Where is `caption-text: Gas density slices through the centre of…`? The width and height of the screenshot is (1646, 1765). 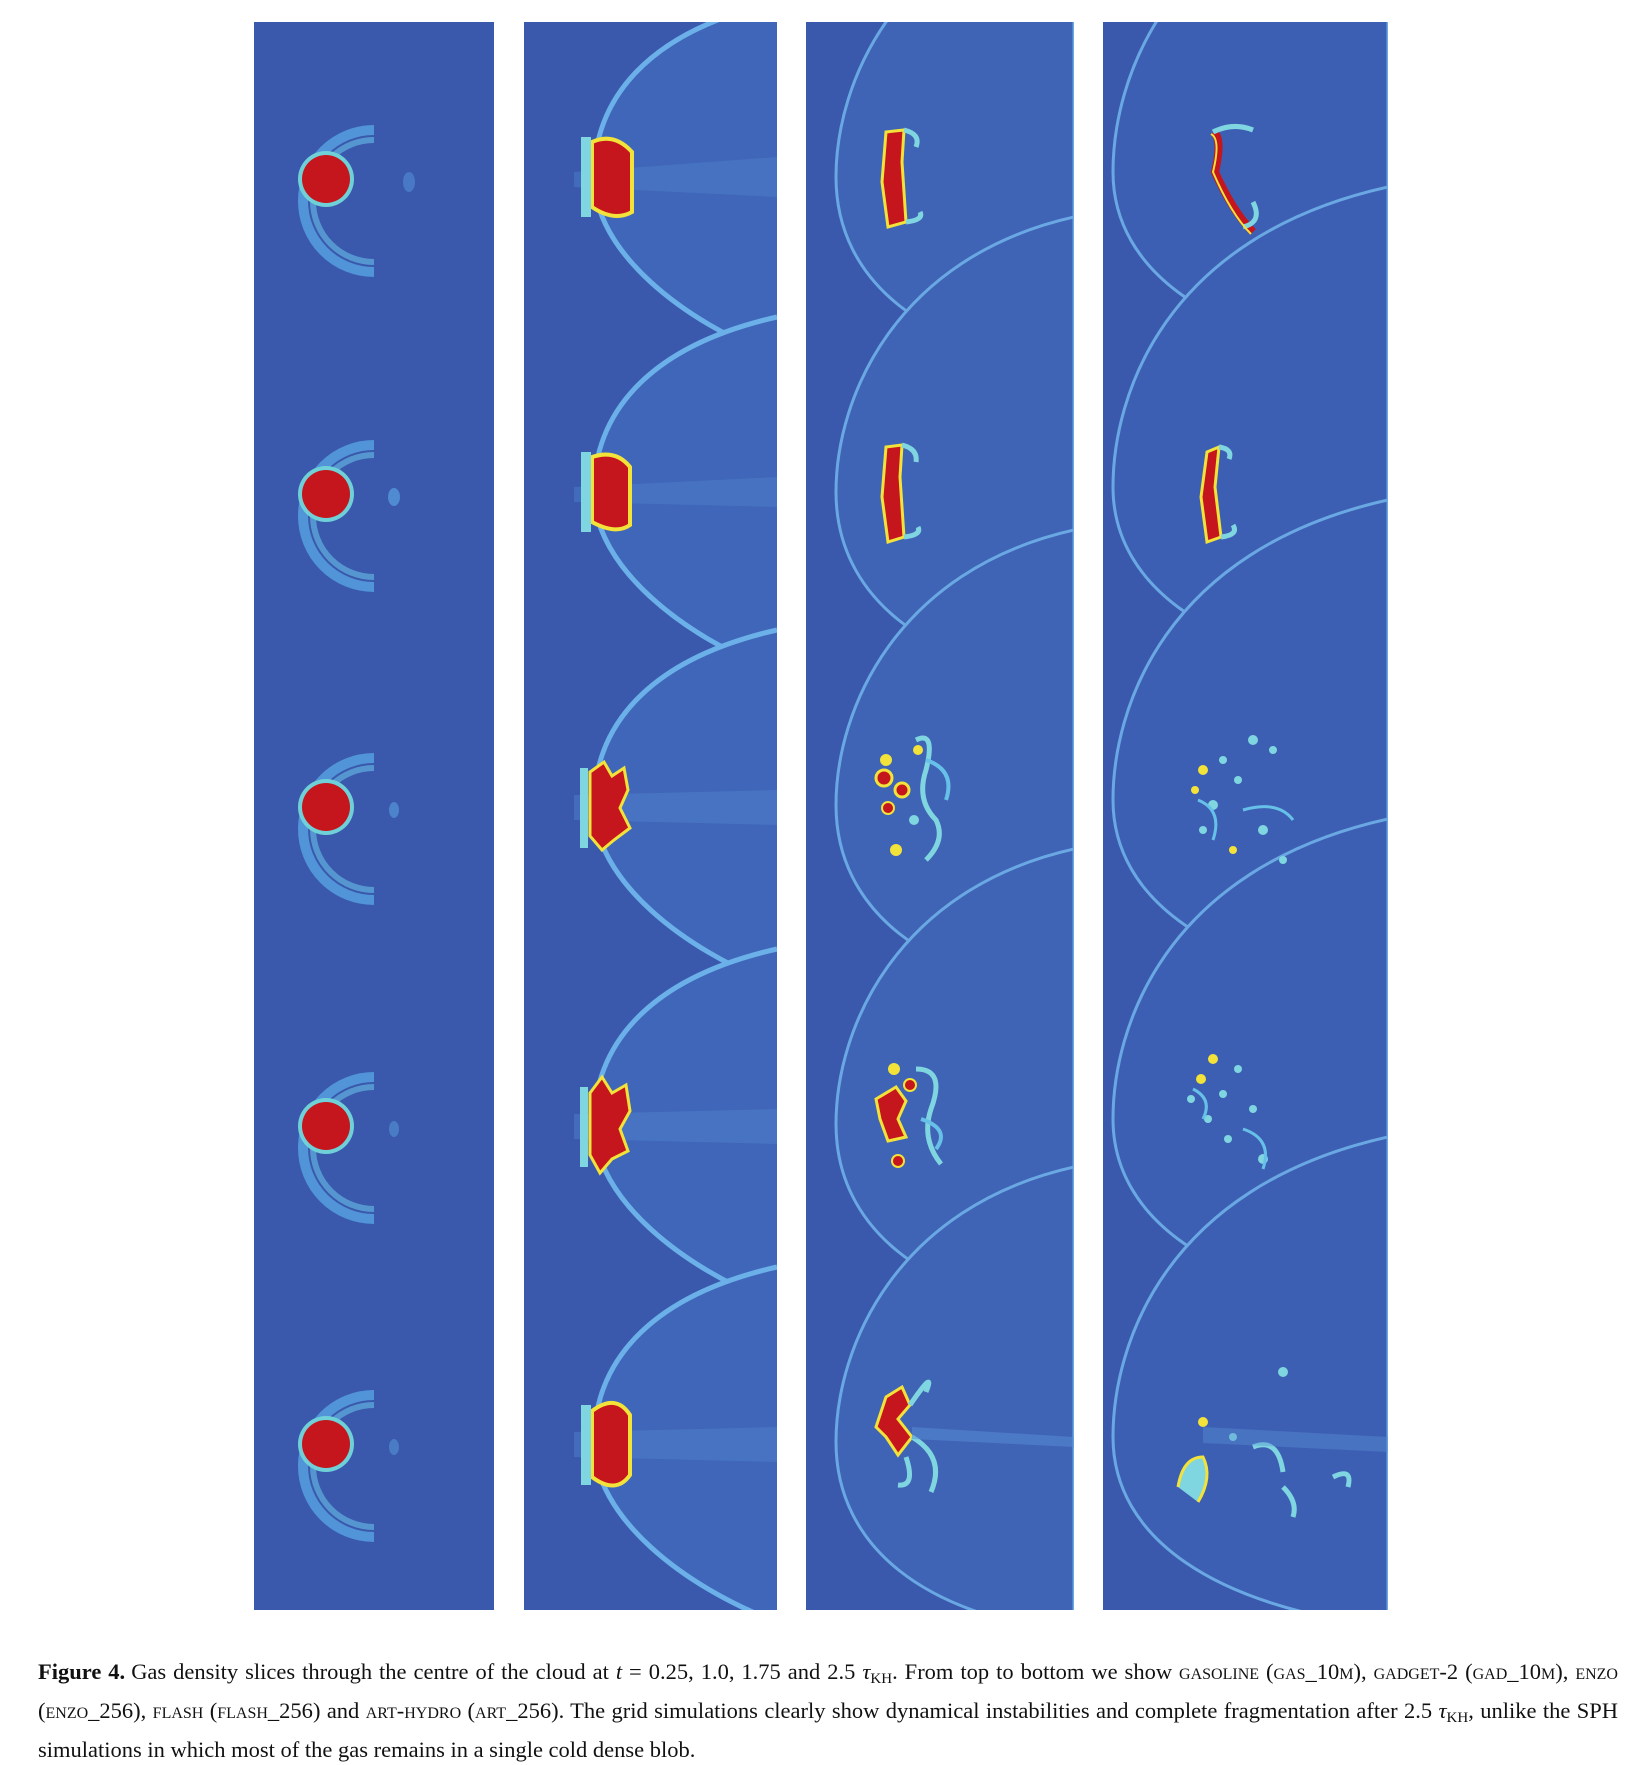 caption-text: Gas density slices through the centre of… is located at coordinates (828, 1710).